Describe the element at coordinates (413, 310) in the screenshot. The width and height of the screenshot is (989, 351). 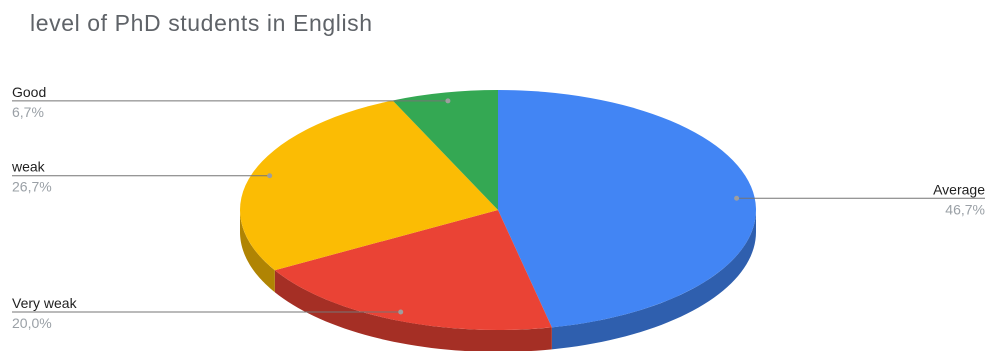
I see `pie-side-very-weak` at that location.